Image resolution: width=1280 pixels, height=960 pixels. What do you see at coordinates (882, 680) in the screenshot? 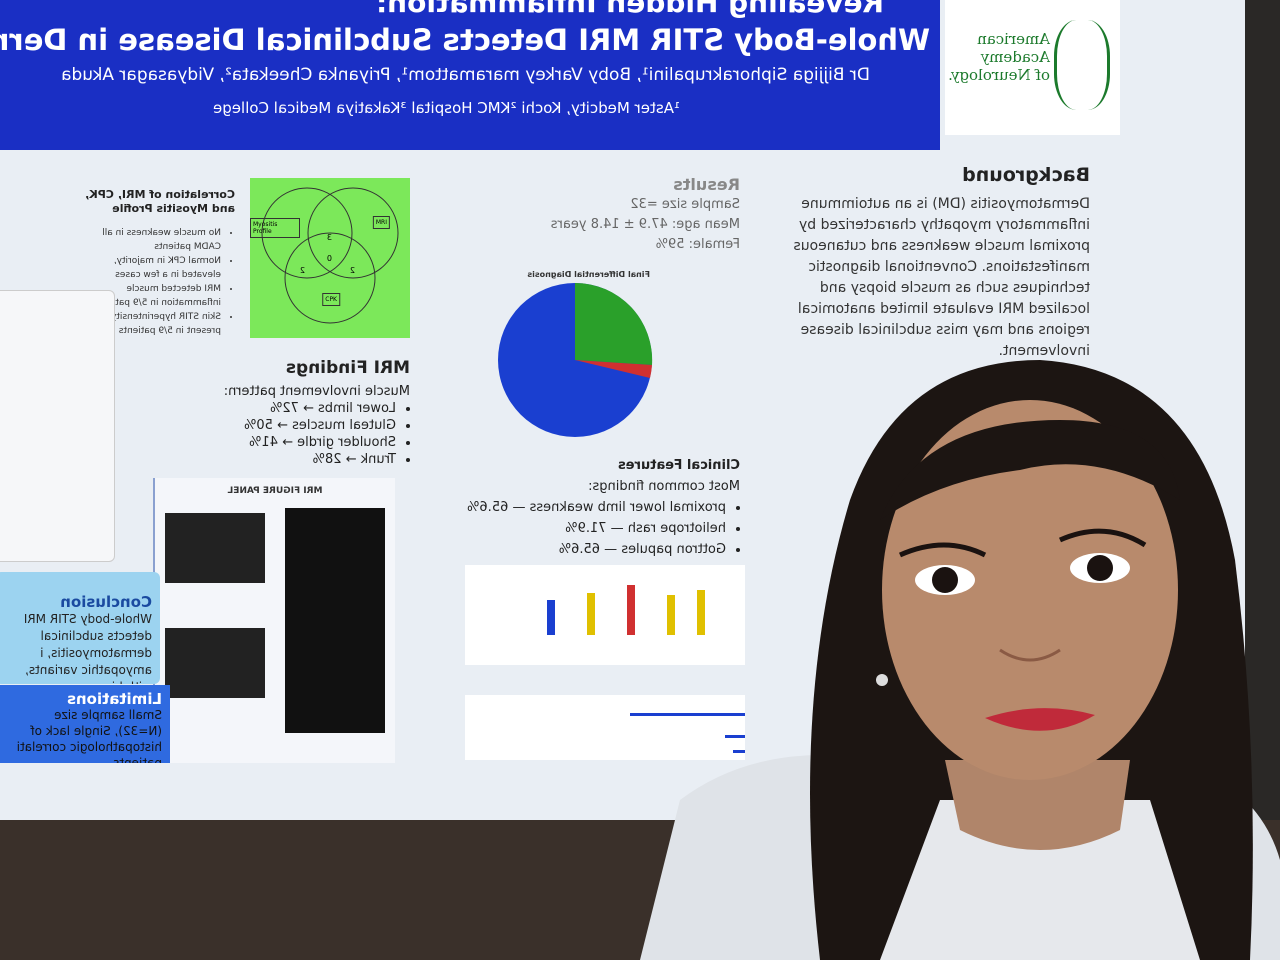
I see `earring` at bounding box center [882, 680].